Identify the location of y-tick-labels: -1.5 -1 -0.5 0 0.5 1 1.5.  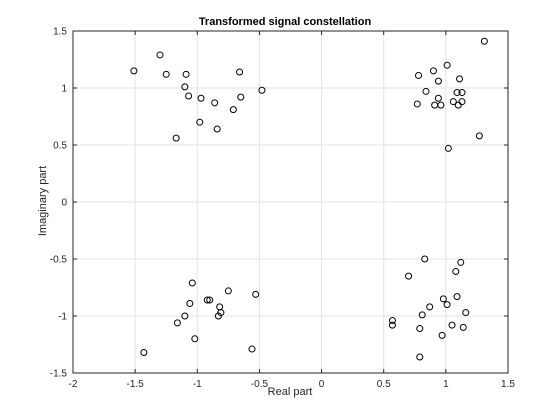
(59, 203).